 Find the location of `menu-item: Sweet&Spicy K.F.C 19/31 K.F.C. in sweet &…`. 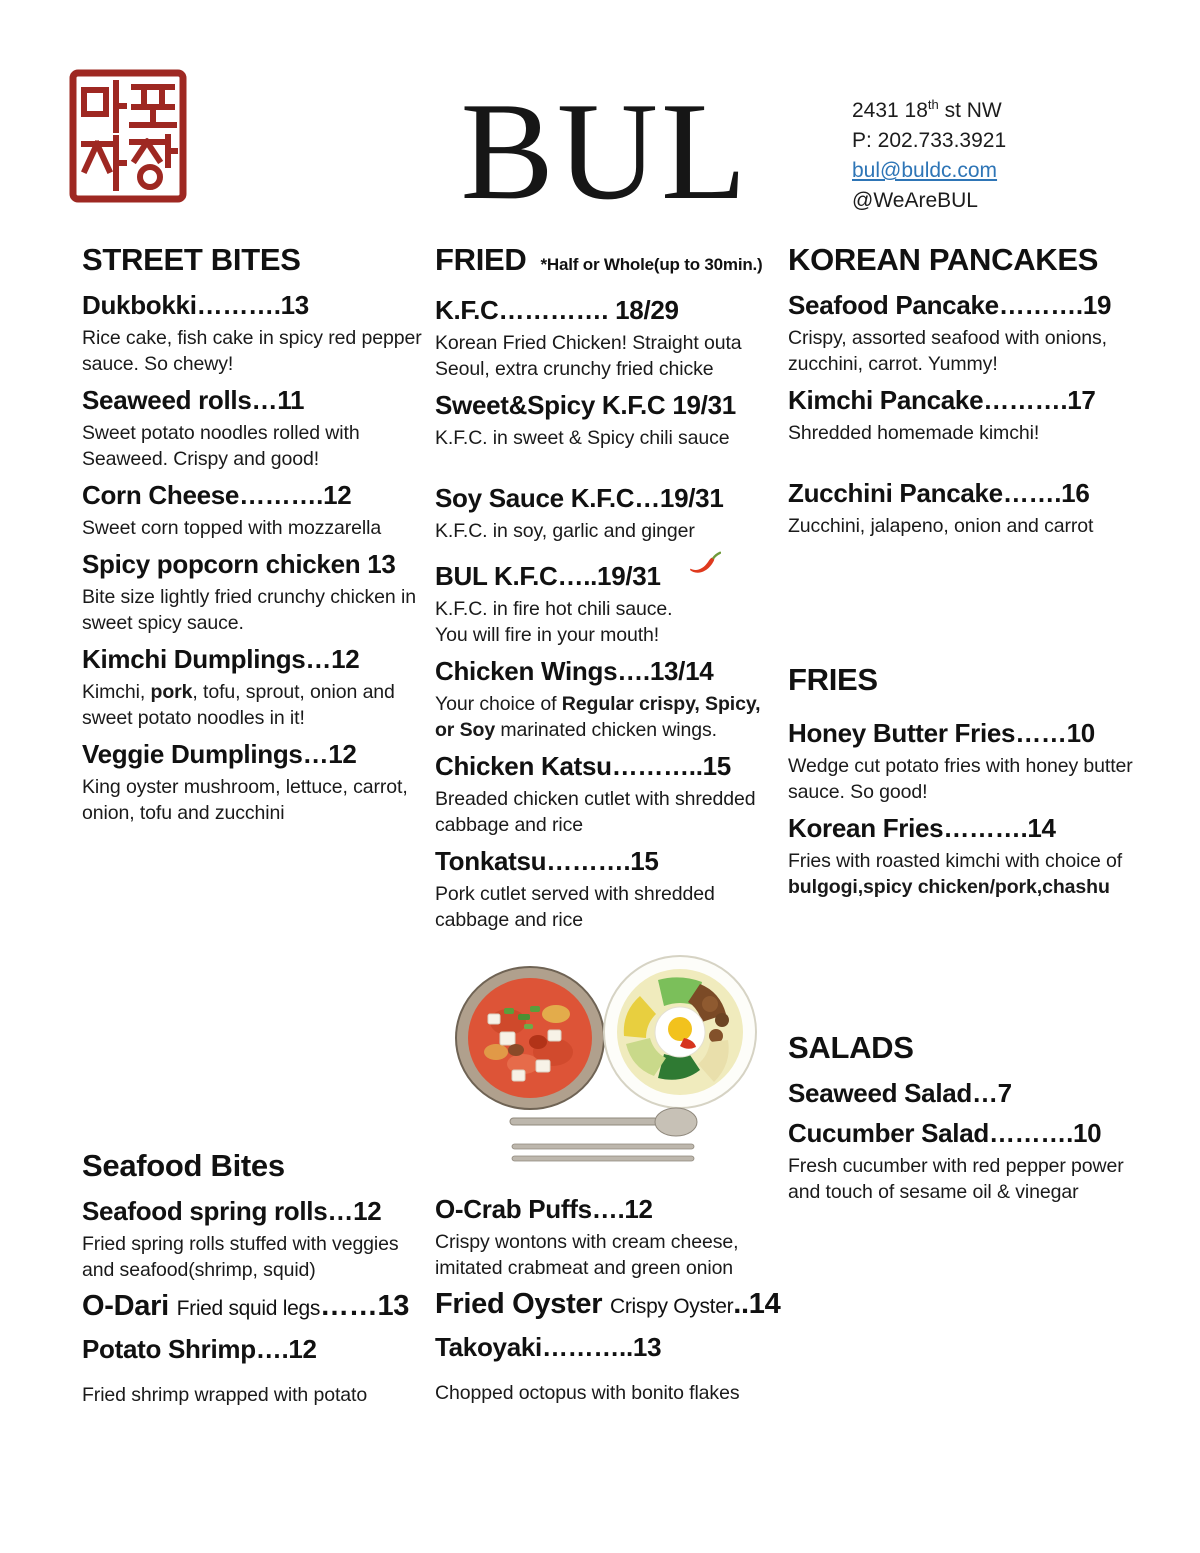

menu-item: Sweet&Spicy K.F.C 19/31 K.F.C. in sweet &… is located at coordinates (609, 419).